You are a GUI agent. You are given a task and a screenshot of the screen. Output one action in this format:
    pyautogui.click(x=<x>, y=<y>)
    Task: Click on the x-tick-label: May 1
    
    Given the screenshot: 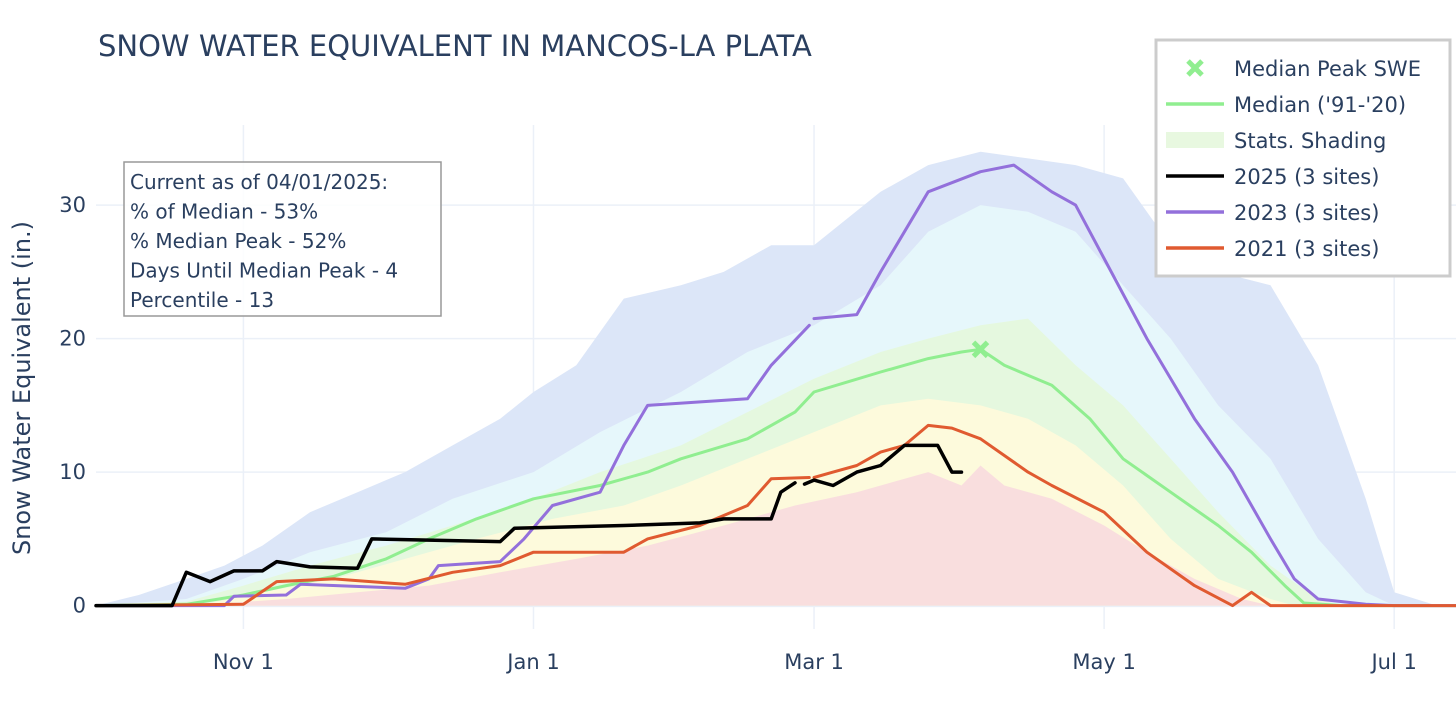 What is the action you would take?
    pyautogui.click(x=1103, y=662)
    